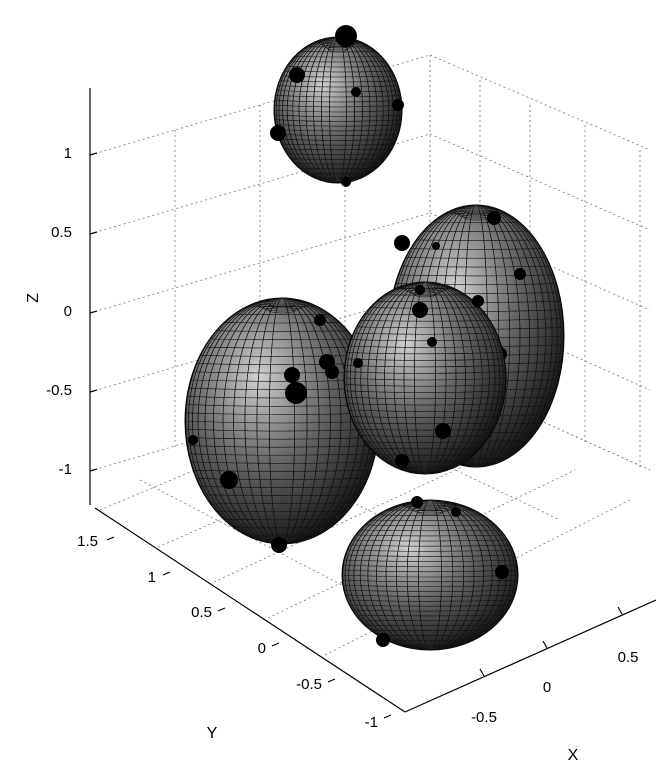 The height and width of the screenshot is (768, 656). What do you see at coordinates (547, 687) in the screenshot?
I see `x-tick-label: 0` at bounding box center [547, 687].